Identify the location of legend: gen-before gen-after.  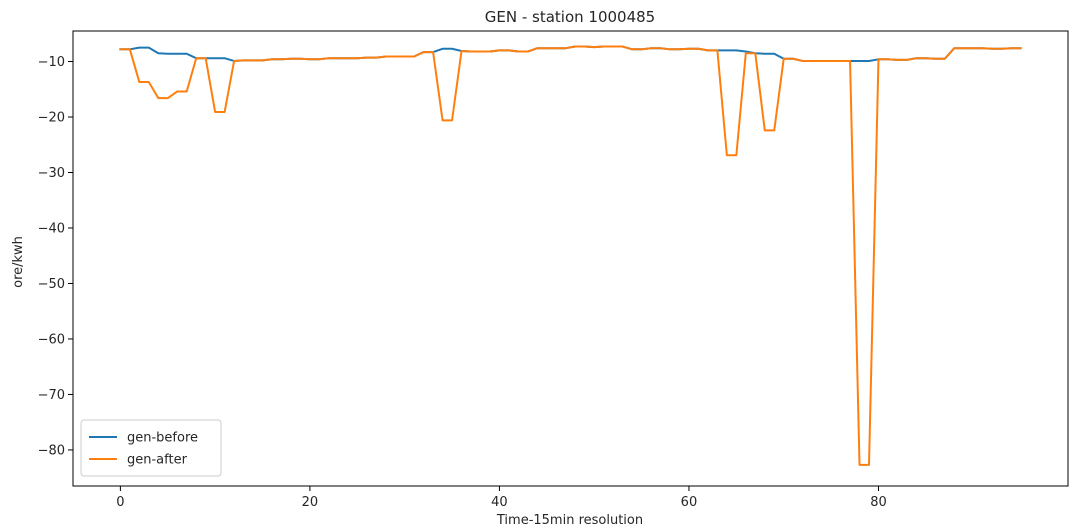
(151, 448).